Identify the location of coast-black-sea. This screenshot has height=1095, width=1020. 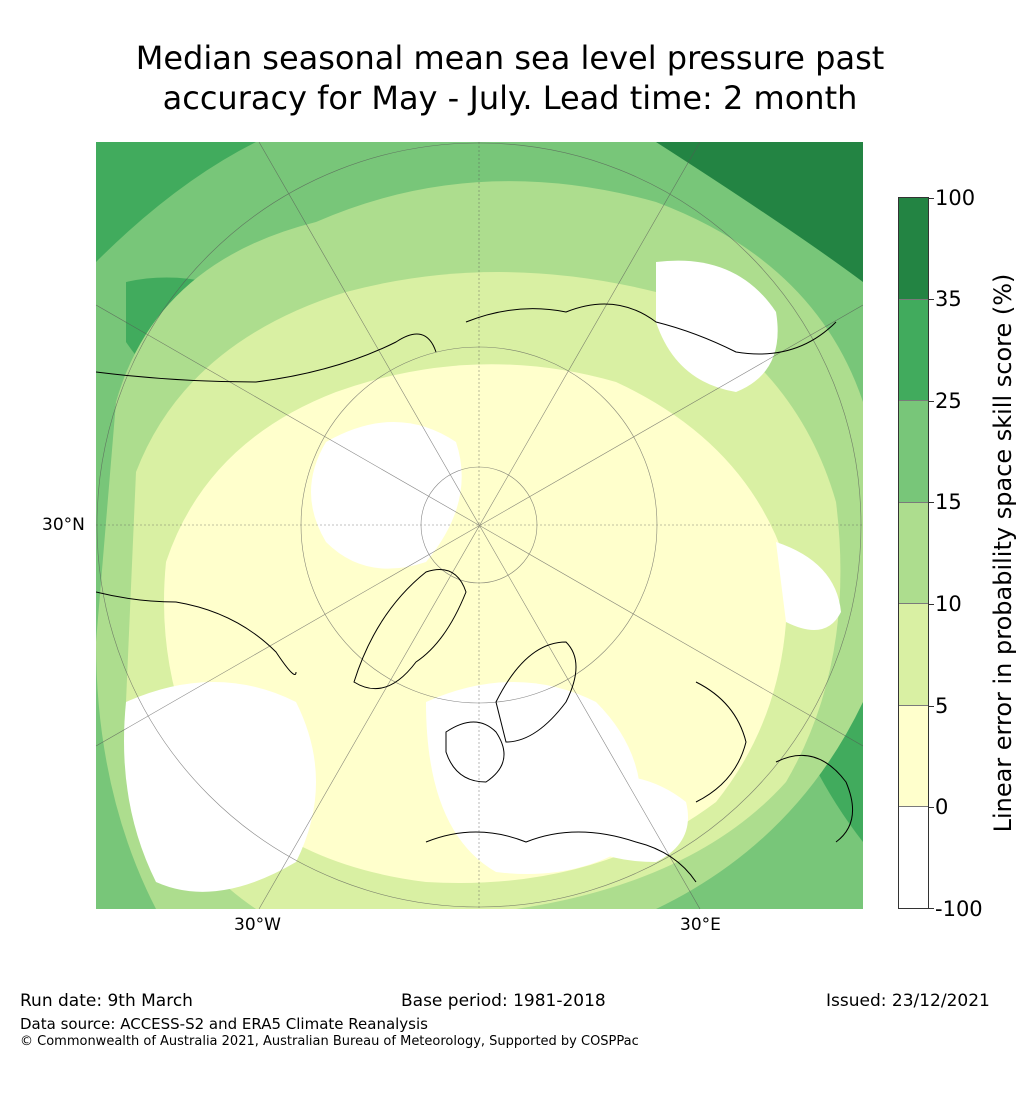
(721, 742).